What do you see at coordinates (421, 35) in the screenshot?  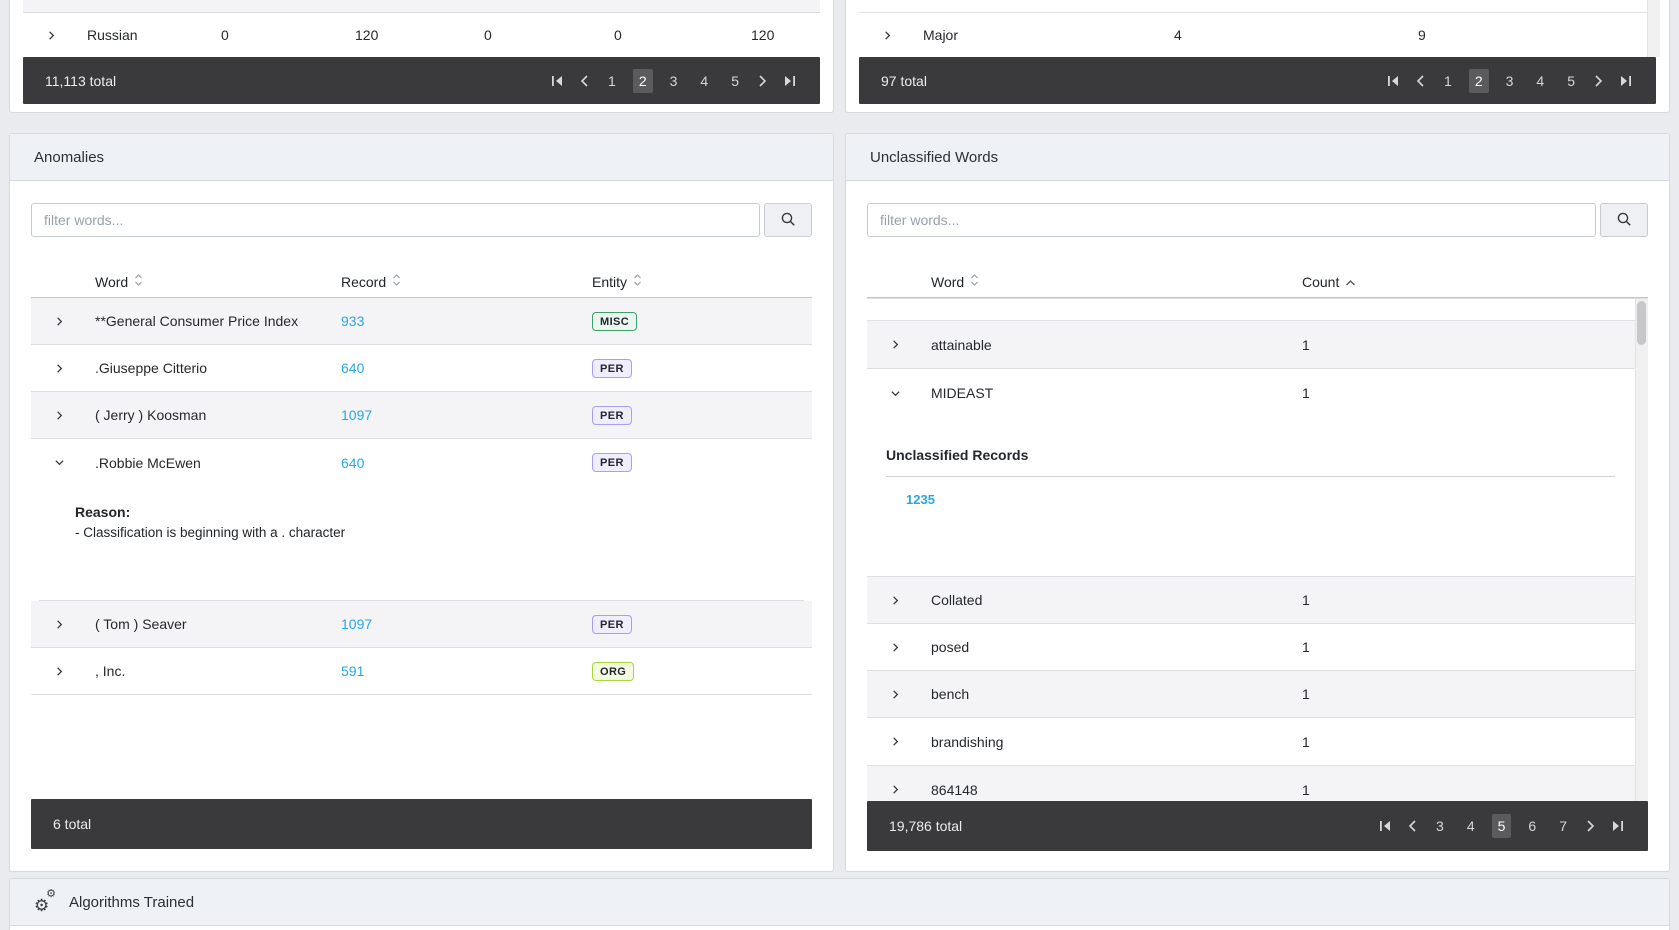 I see `table-row: Russian 0 120 0 0 120` at bounding box center [421, 35].